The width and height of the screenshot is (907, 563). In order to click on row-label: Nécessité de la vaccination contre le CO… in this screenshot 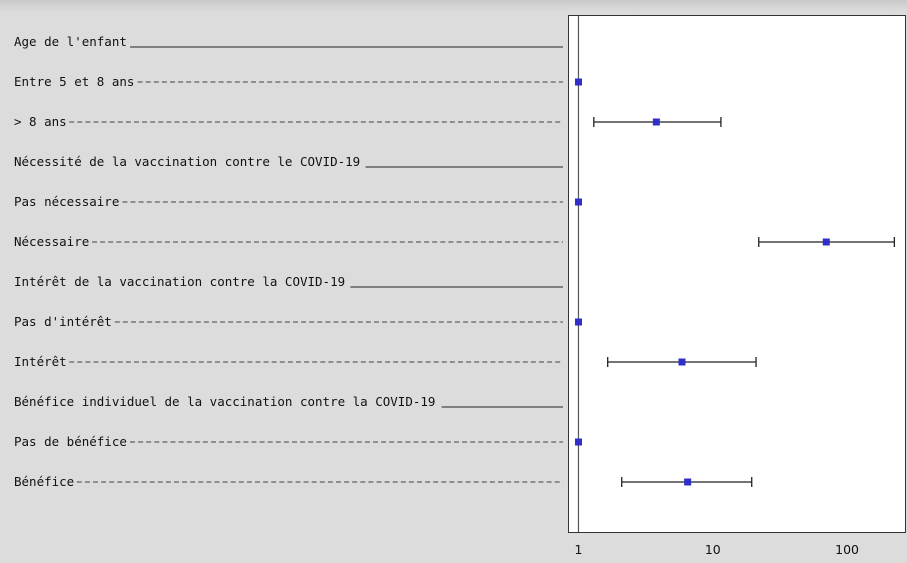, I will do `click(187, 161)`.